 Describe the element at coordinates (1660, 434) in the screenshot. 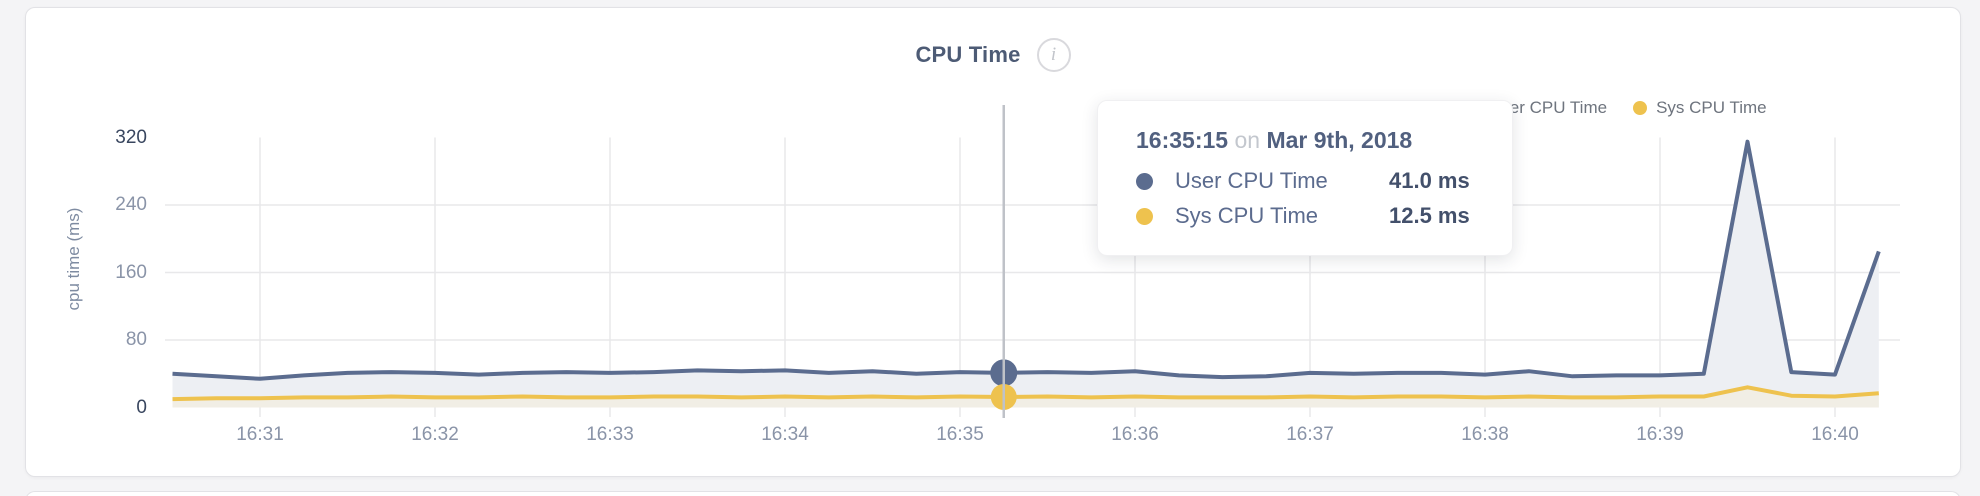

I see `x-tick-label: 16:39` at that location.